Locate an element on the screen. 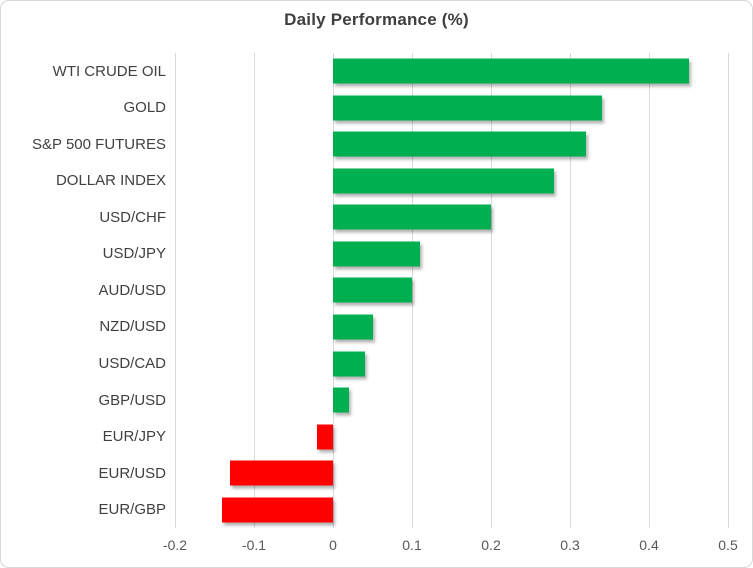  category-label: S&P 500 FUTURES is located at coordinates (99, 144).